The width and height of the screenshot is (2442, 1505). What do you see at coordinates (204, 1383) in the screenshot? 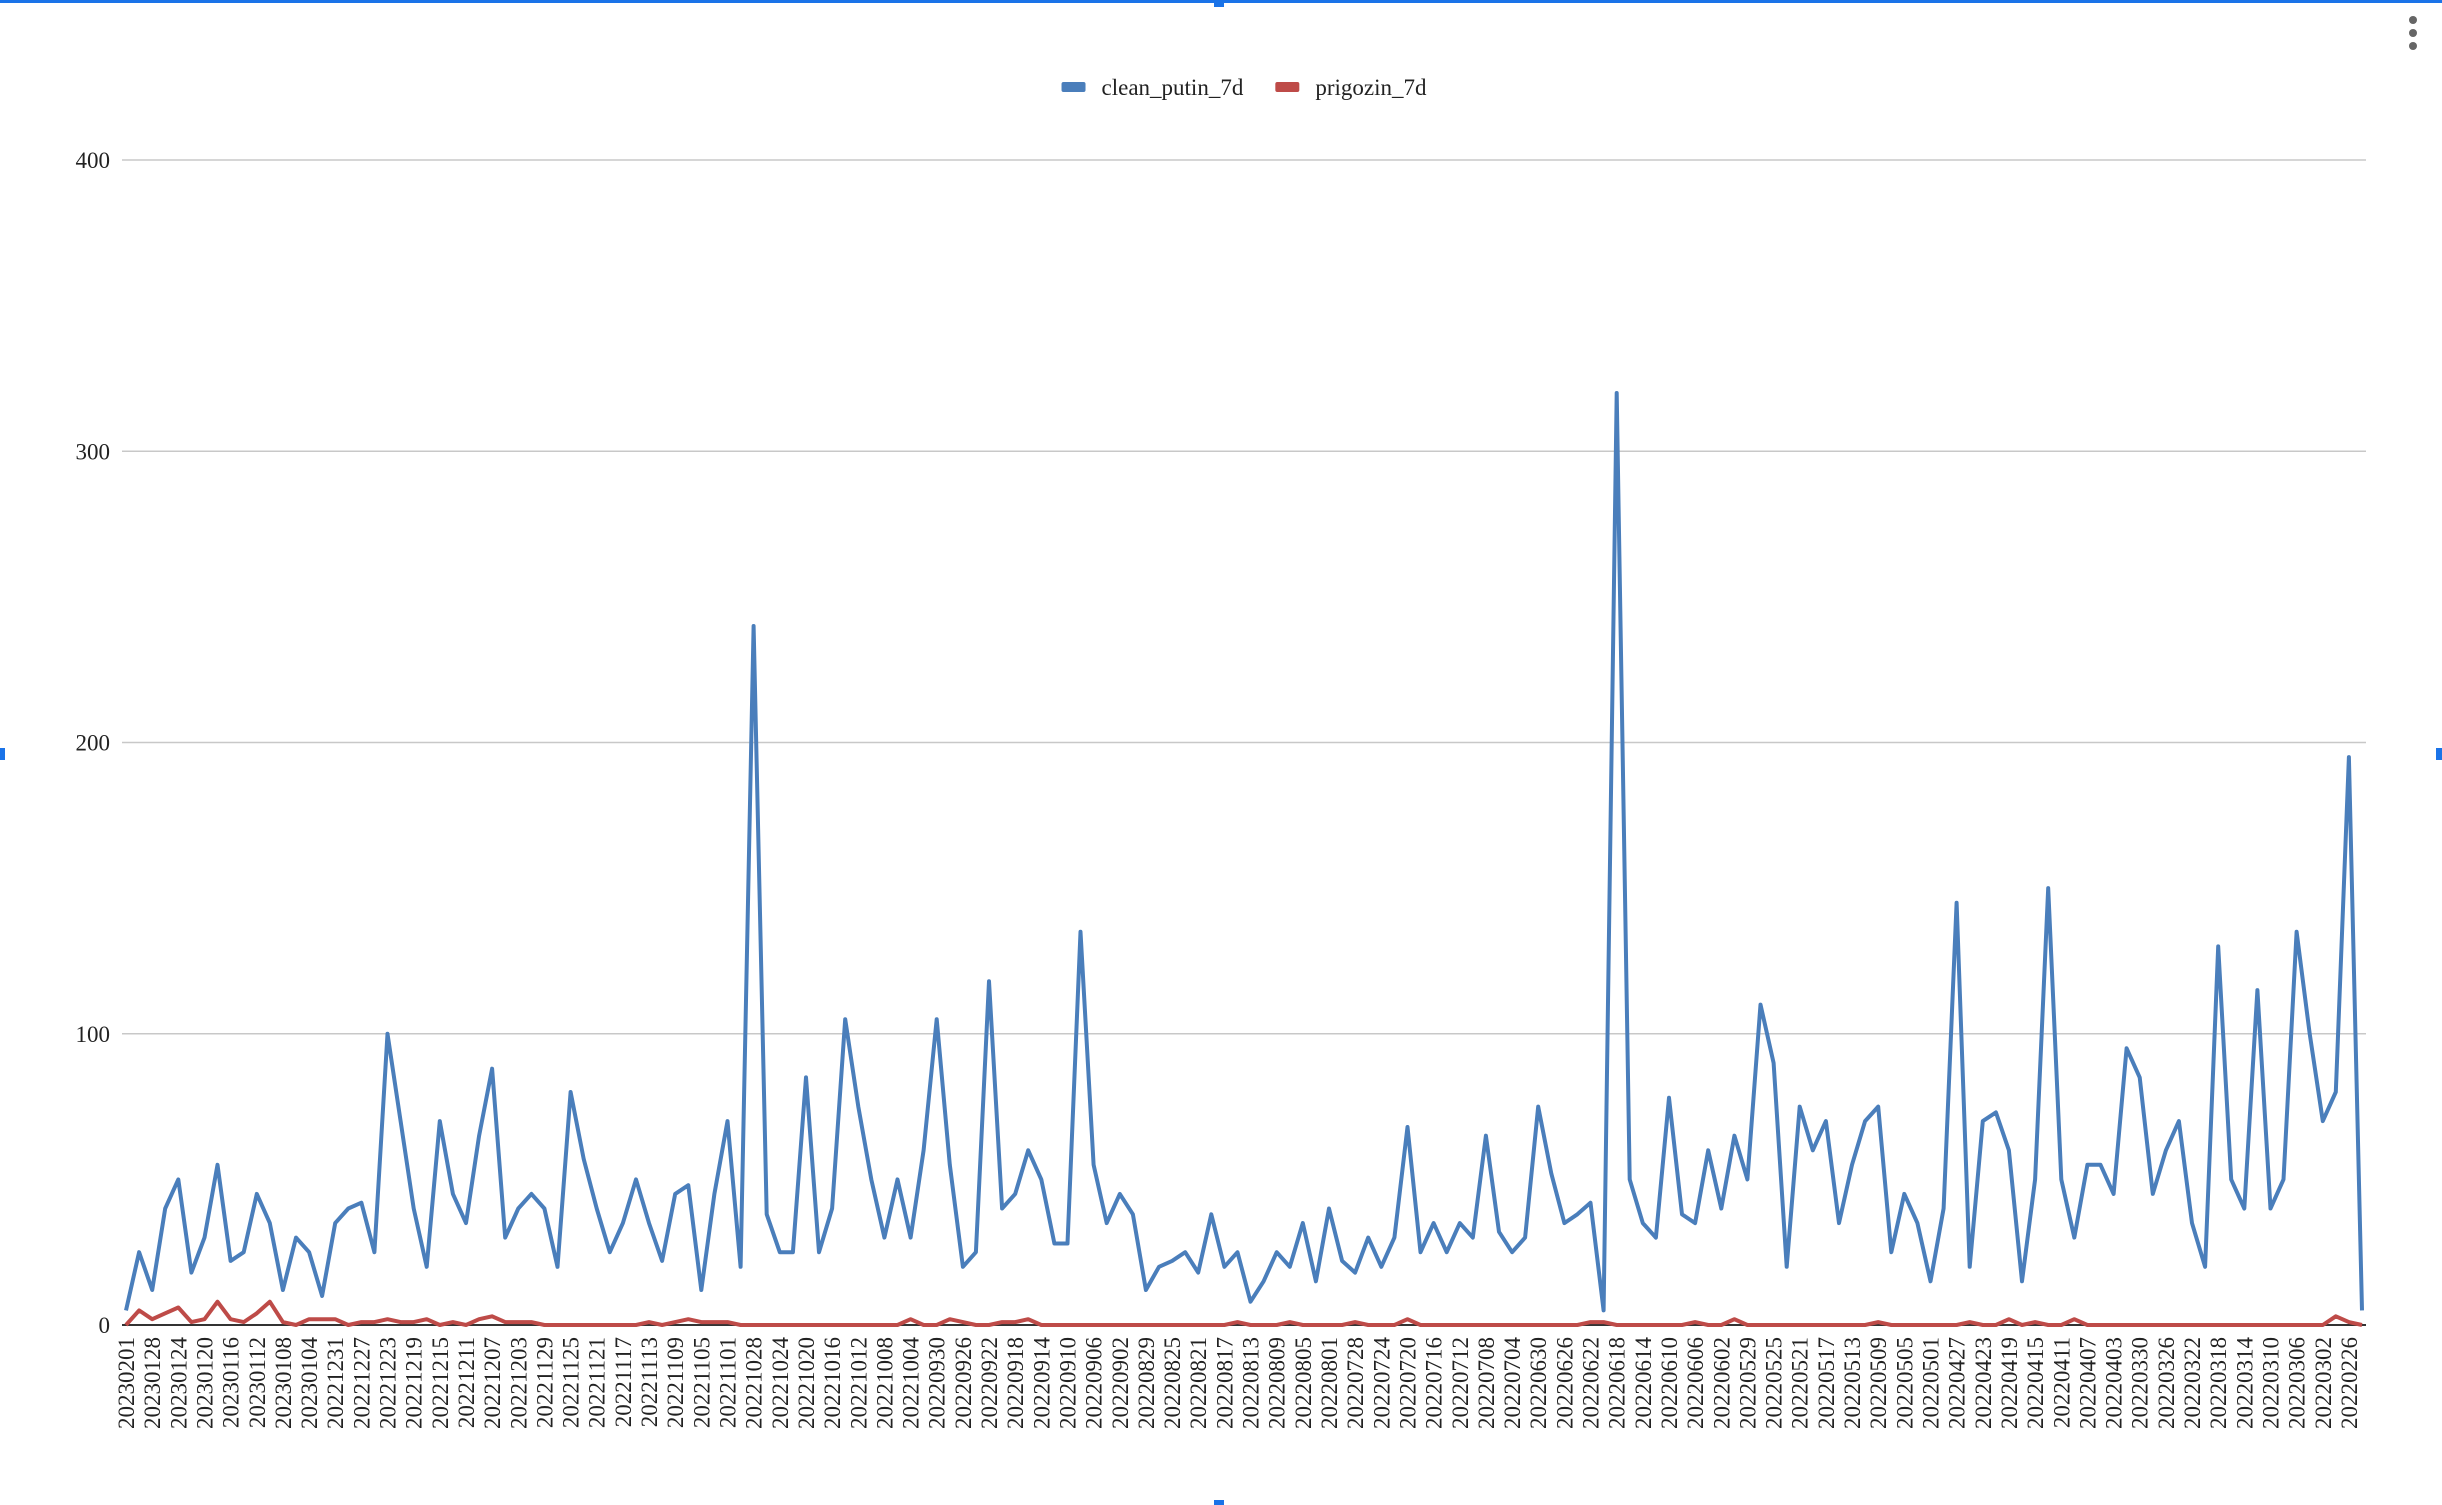
I see `x-tick-label: 20230120` at bounding box center [204, 1383].